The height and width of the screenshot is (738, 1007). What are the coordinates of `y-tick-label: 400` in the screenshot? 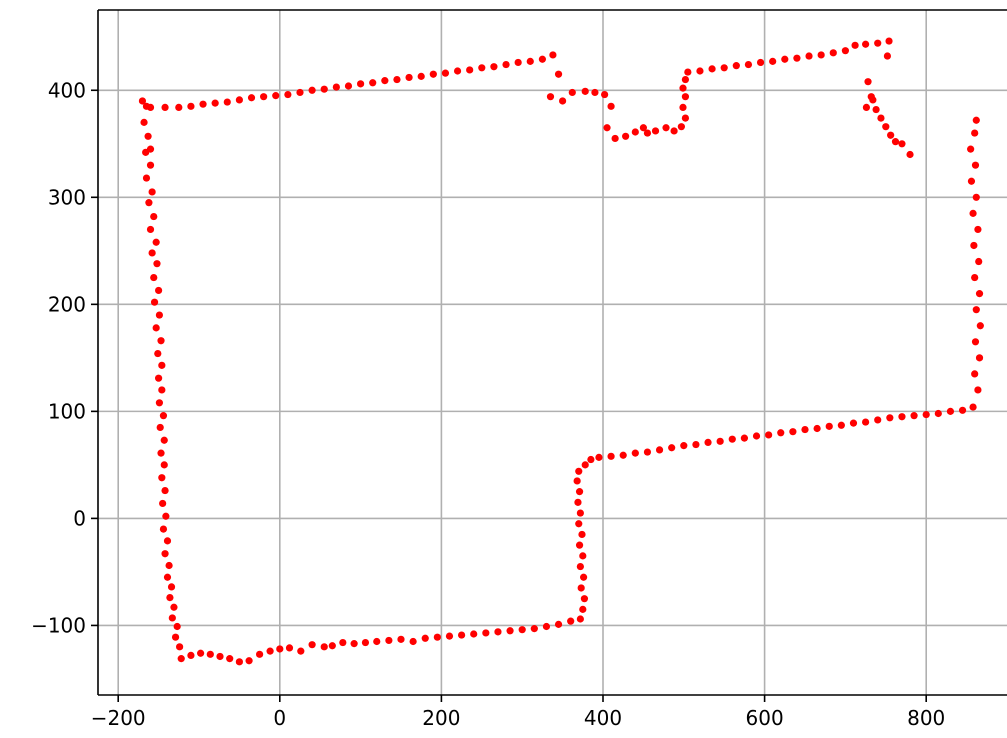 It's located at (67, 90).